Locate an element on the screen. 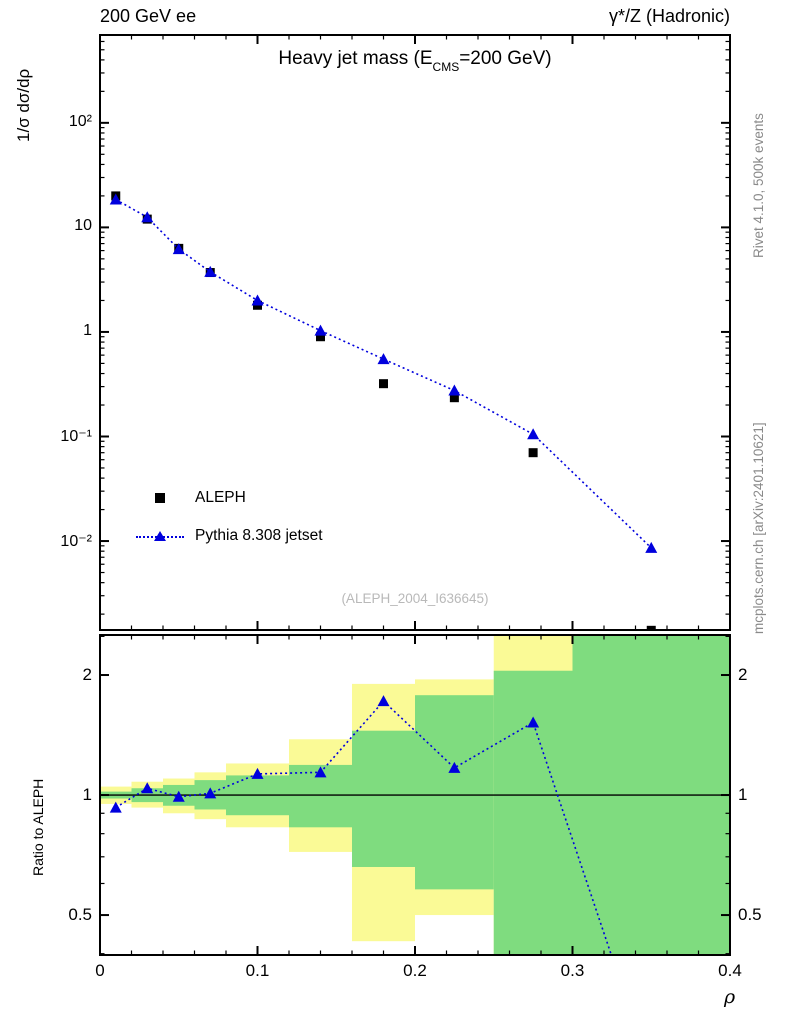 The image size is (786, 1024). main-y-tick-label: 10⁻² is located at coordinates (76, 542).